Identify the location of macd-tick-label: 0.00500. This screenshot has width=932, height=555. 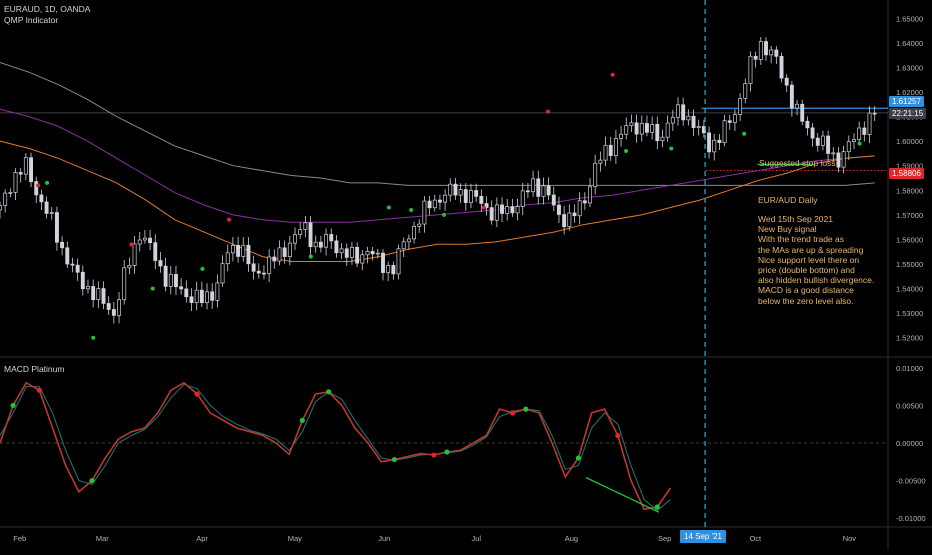
(909, 405).